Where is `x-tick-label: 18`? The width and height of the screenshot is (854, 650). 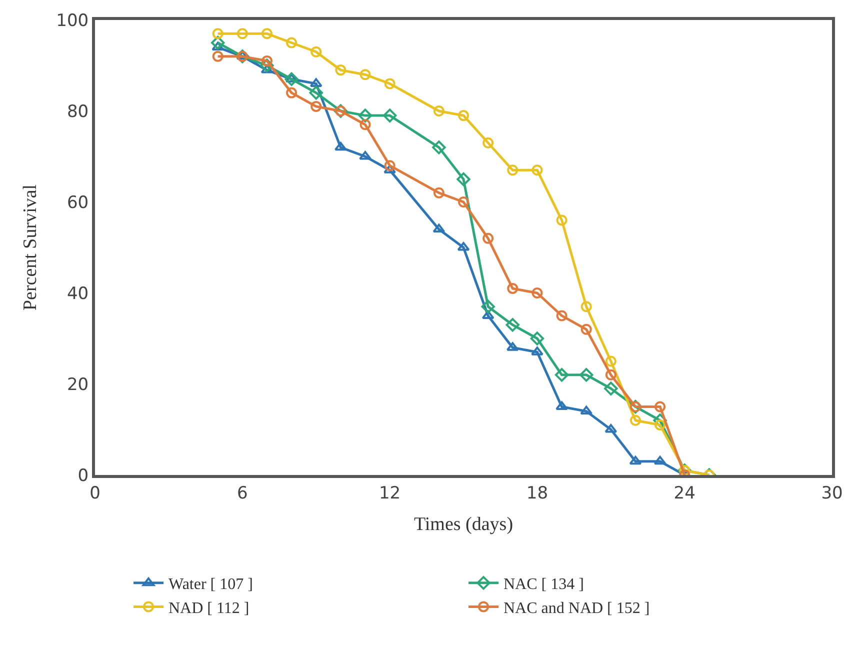 x-tick-label: 18 is located at coordinates (537, 493).